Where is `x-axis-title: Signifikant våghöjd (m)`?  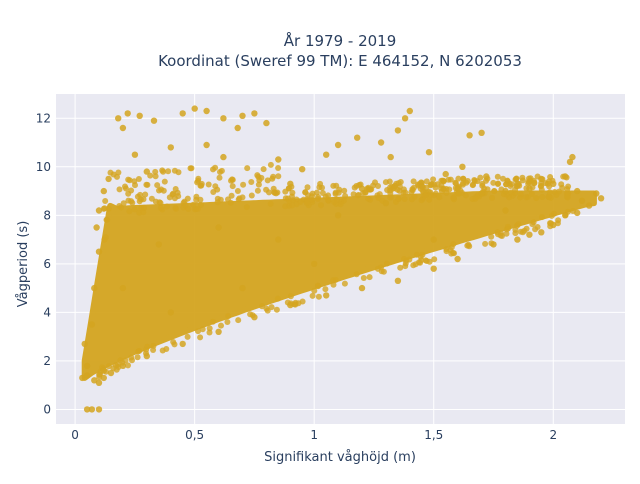 x-axis-title: Signifikant våghöjd (m) is located at coordinates (340, 457).